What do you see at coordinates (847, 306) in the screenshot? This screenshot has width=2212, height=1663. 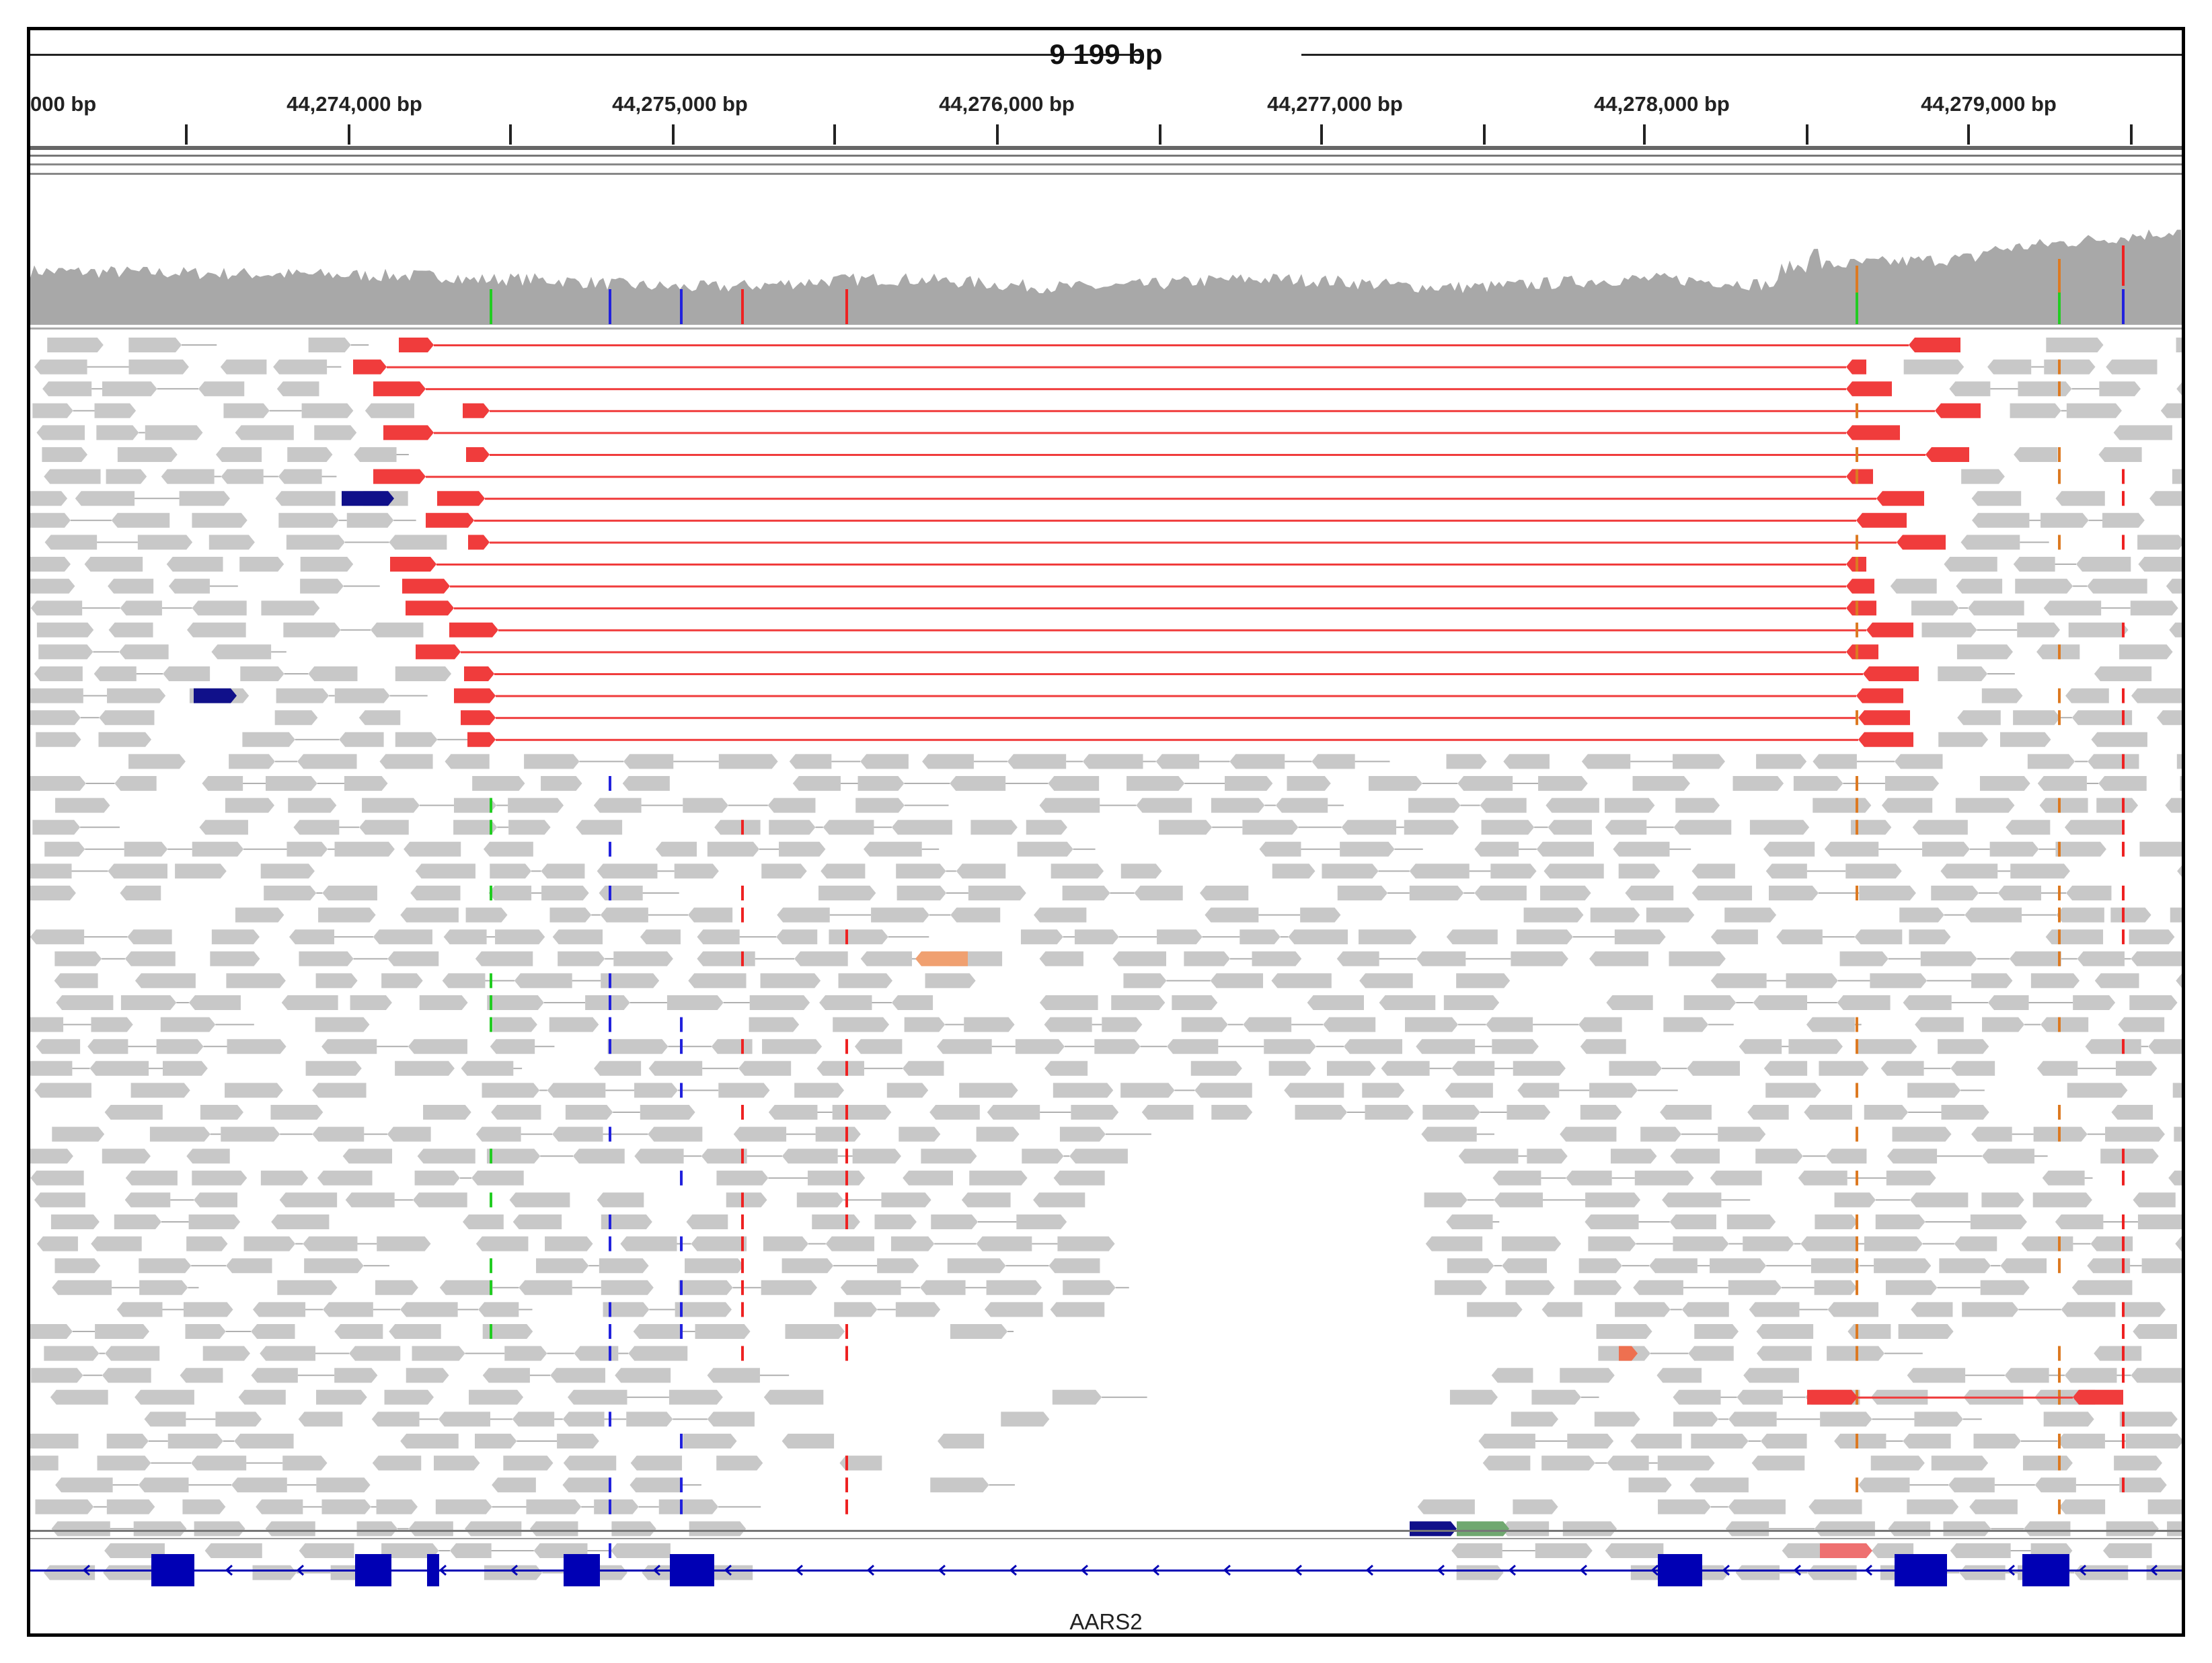 I see `coverage-mismatch-bar` at bounding box center [847, 306].